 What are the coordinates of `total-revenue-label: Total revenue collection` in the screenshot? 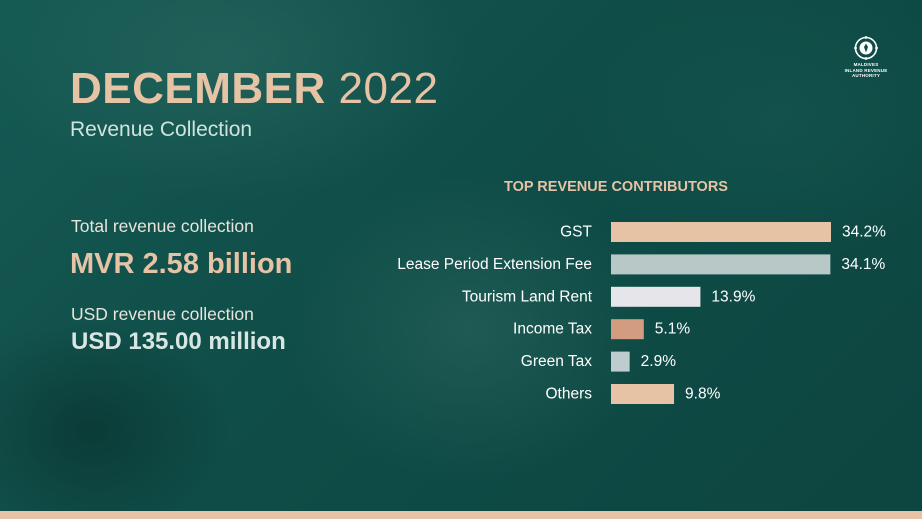 It's located at (162, 226).